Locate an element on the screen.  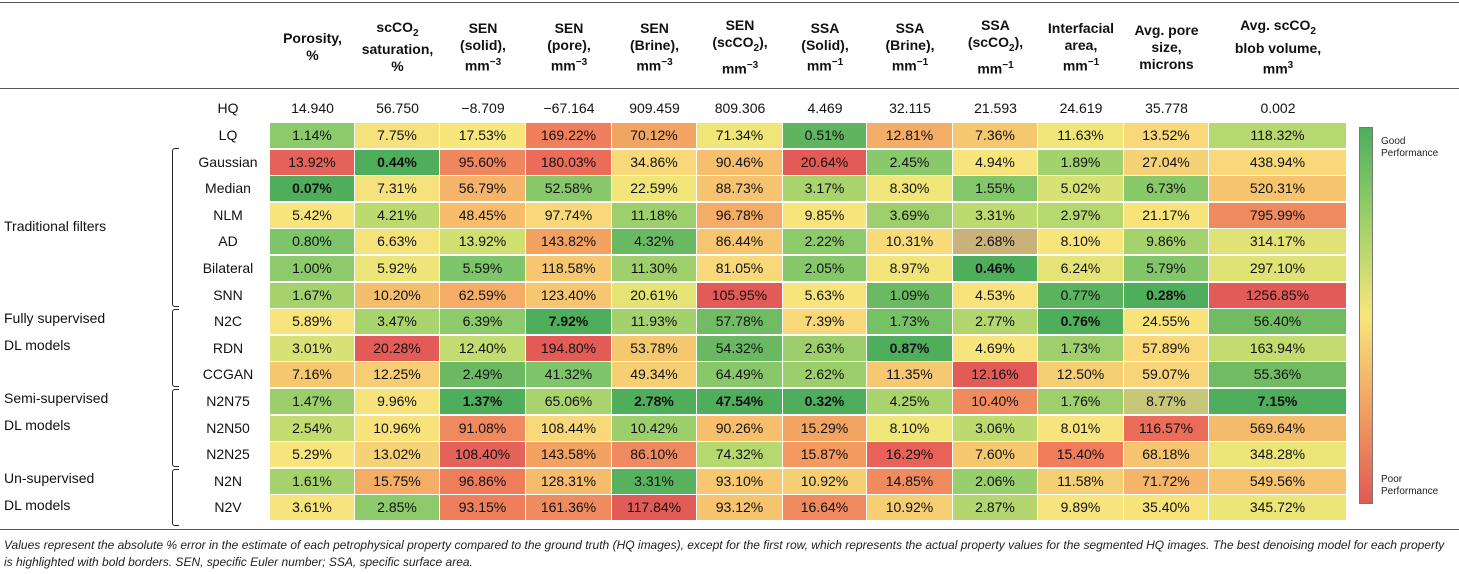
heatmap-cell: 88.73% is located at coordinates (739, 189).